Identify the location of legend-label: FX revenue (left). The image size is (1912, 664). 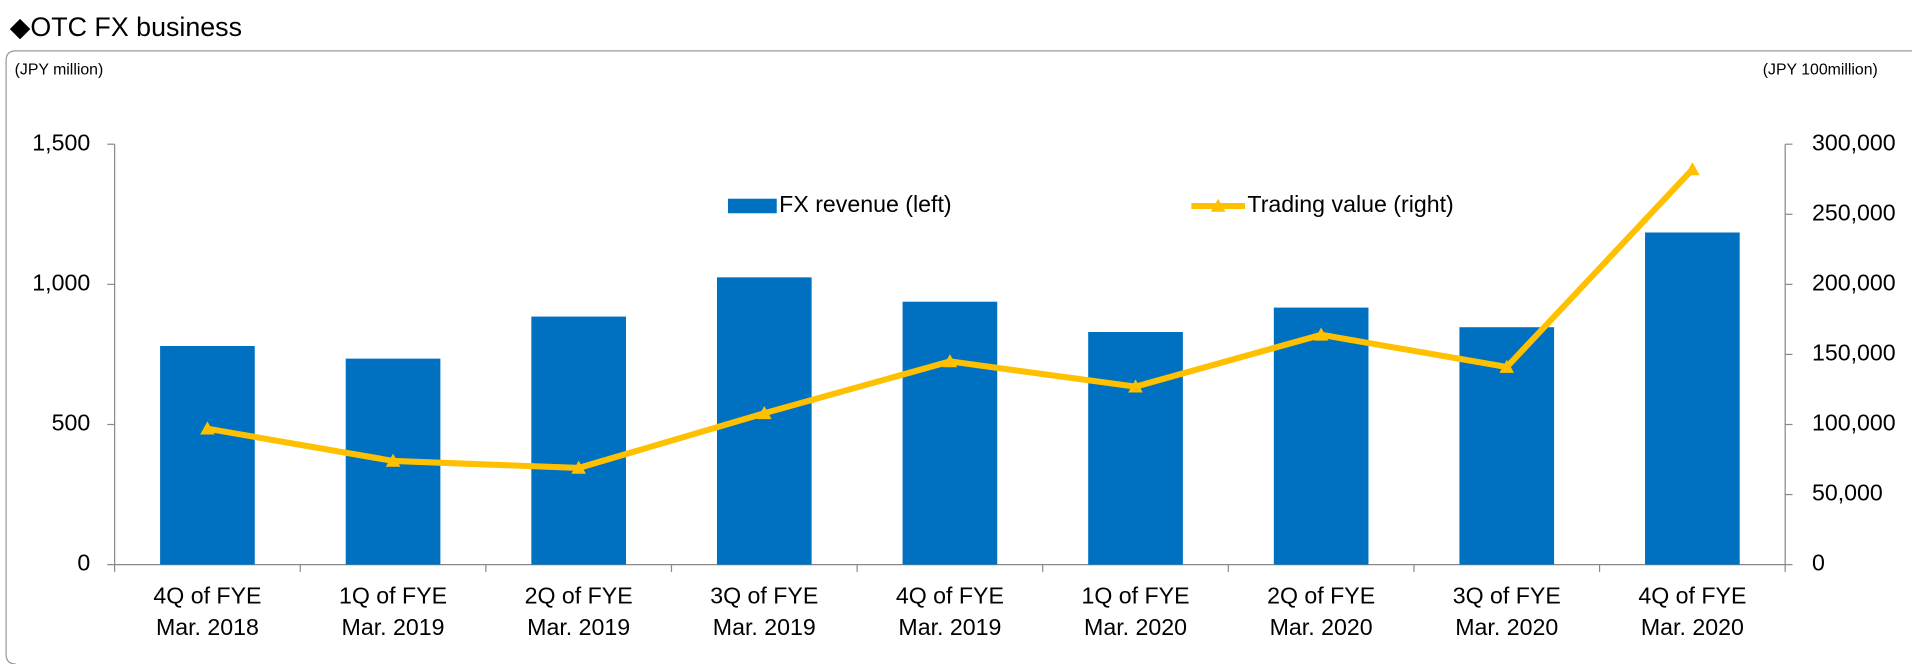
(865, 204).